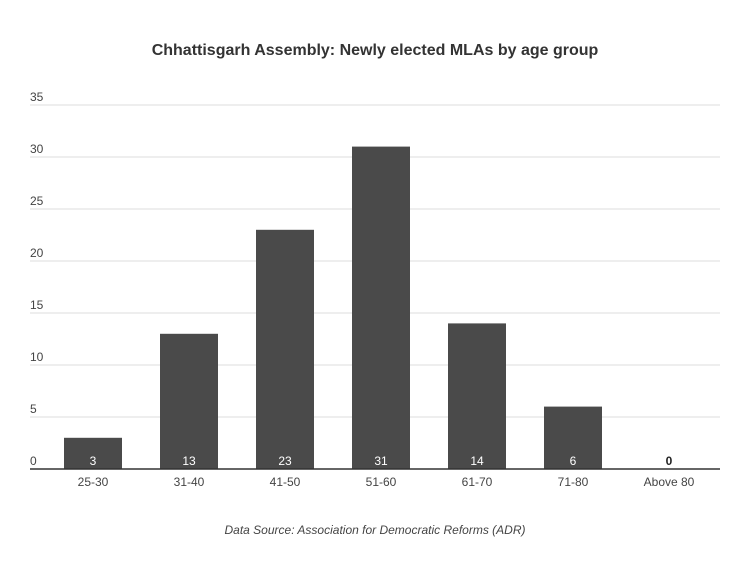  I want to click on x-tick-label: 51-60, so click(381, 482).